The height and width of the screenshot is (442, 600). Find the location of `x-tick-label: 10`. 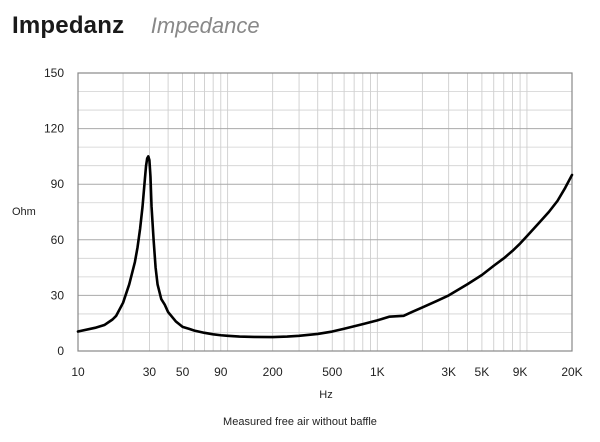

x-tick-label: 10 is located at coordinates (78, 372).